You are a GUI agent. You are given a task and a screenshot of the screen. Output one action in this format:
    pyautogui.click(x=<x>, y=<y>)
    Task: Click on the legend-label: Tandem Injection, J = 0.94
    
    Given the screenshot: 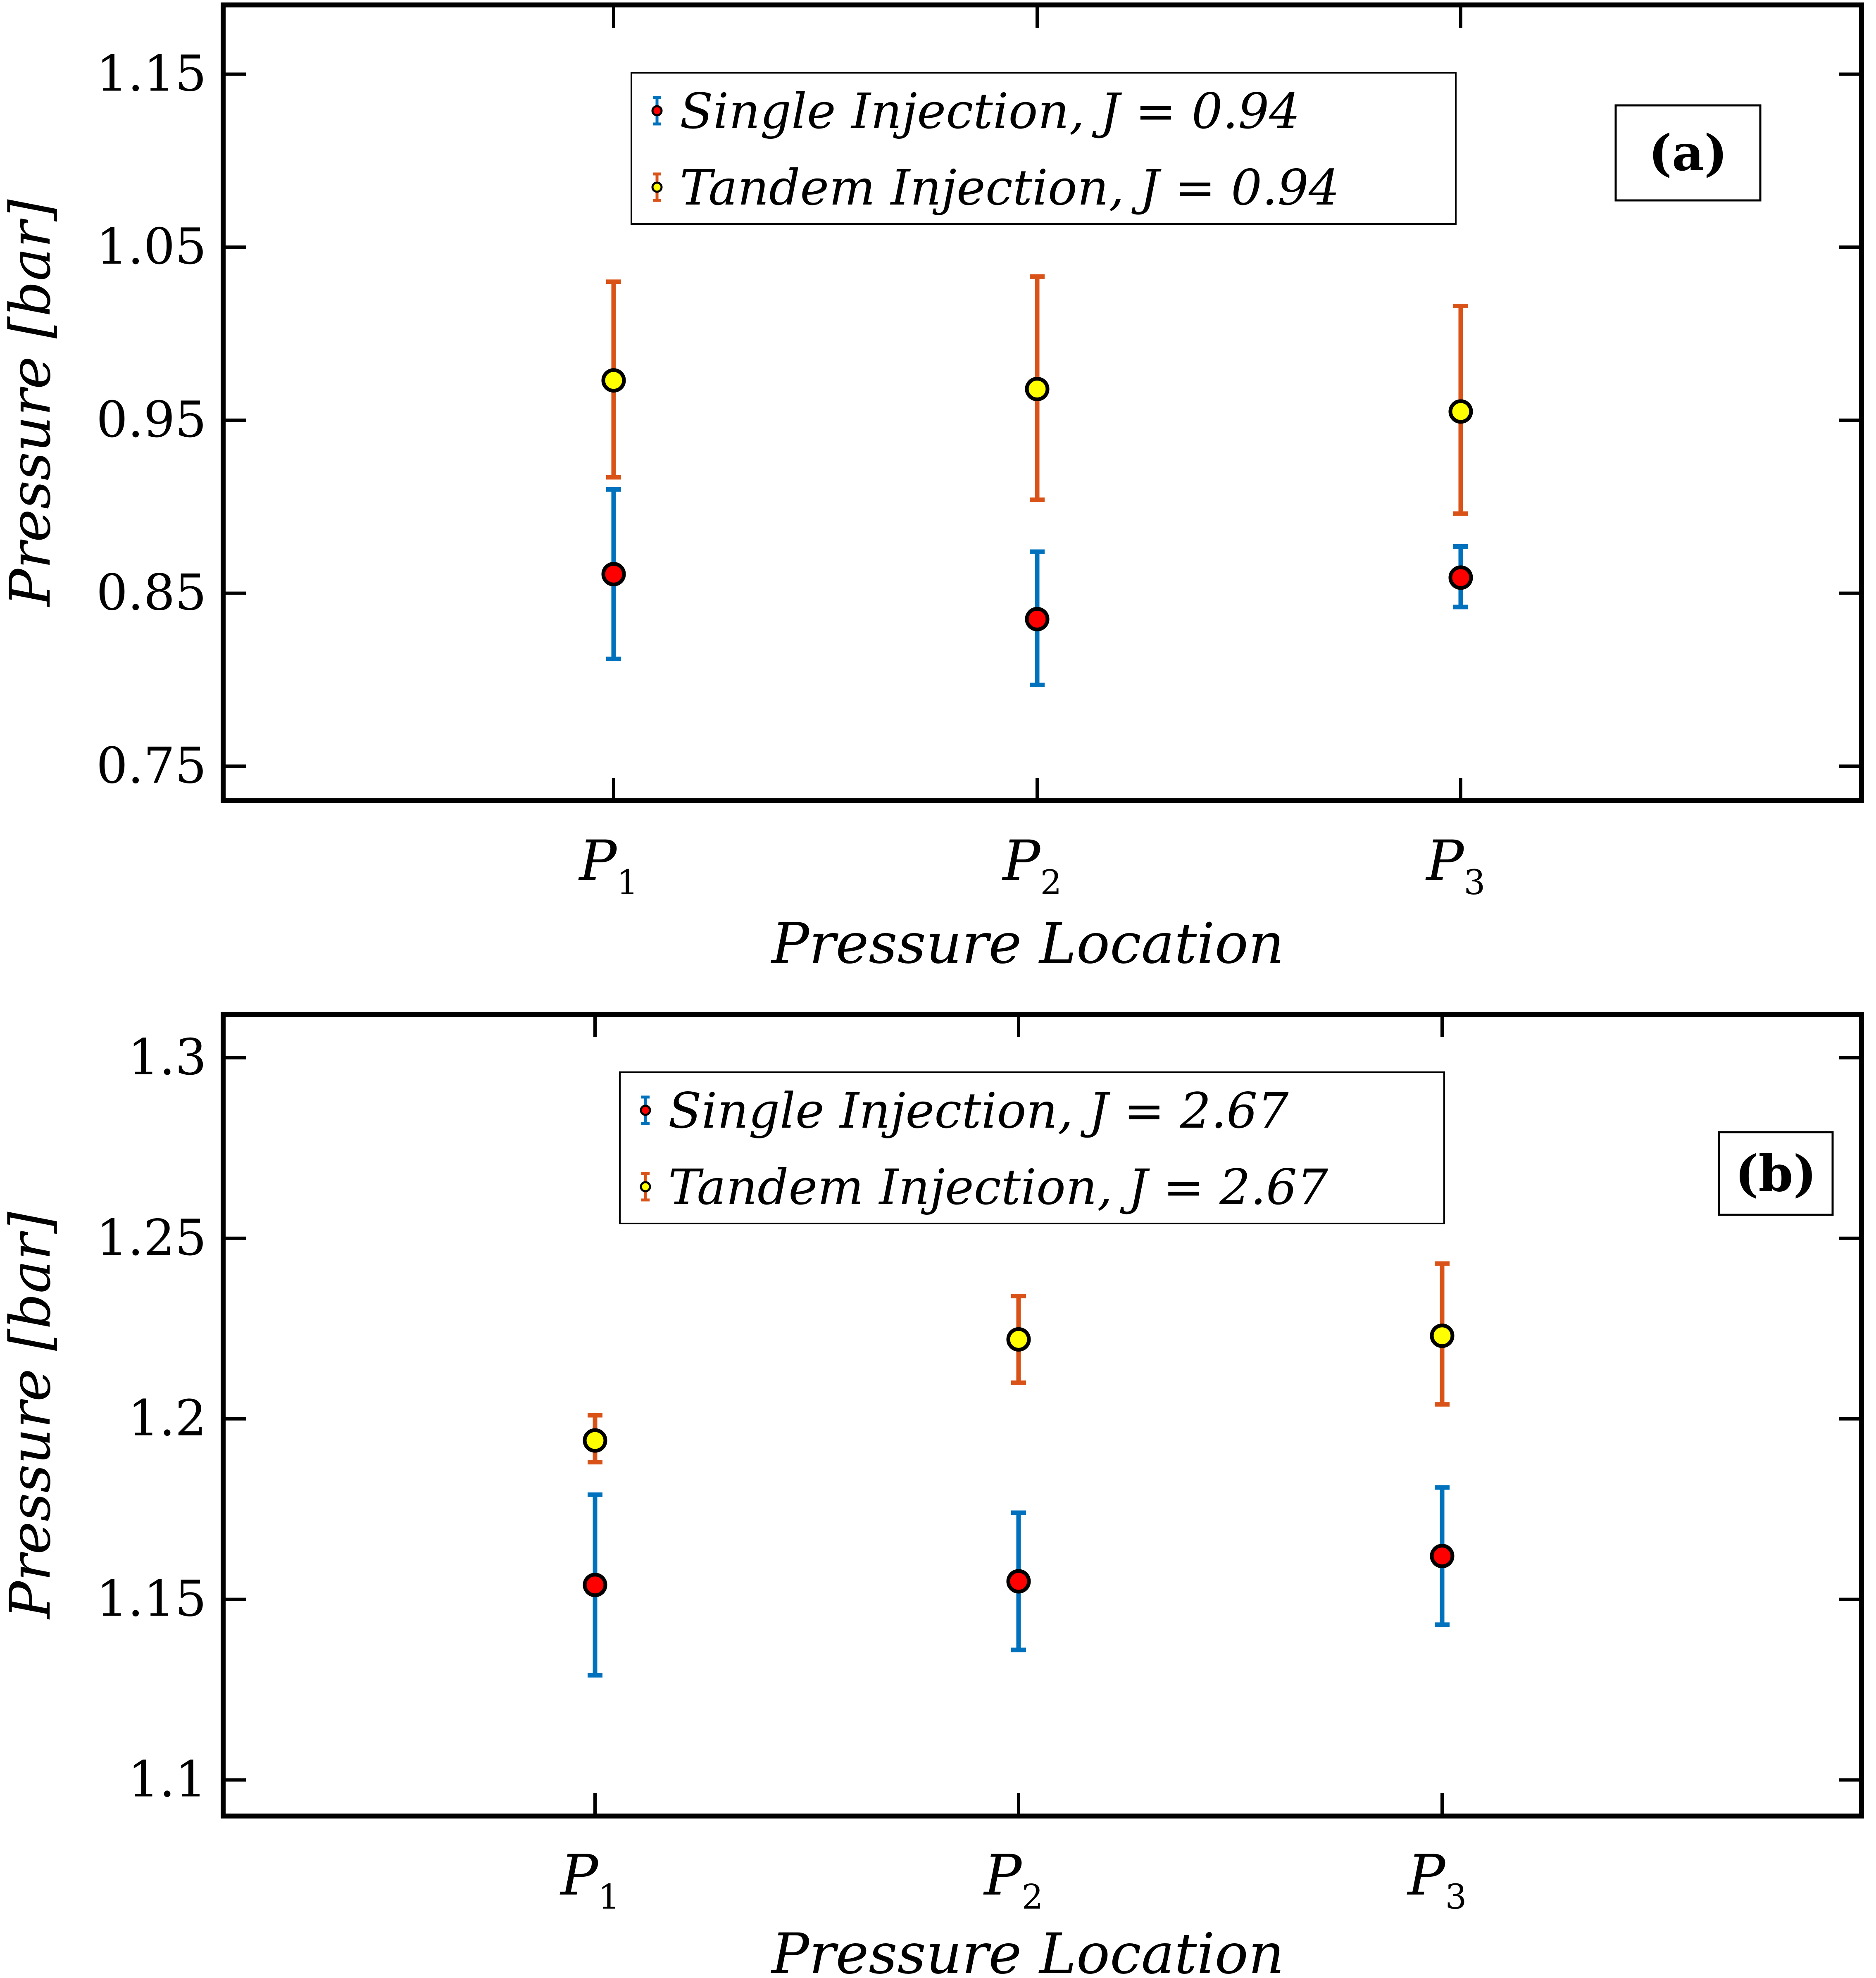 What is the action you would take?
    pyautogui.click(x=1010, y=187)
    